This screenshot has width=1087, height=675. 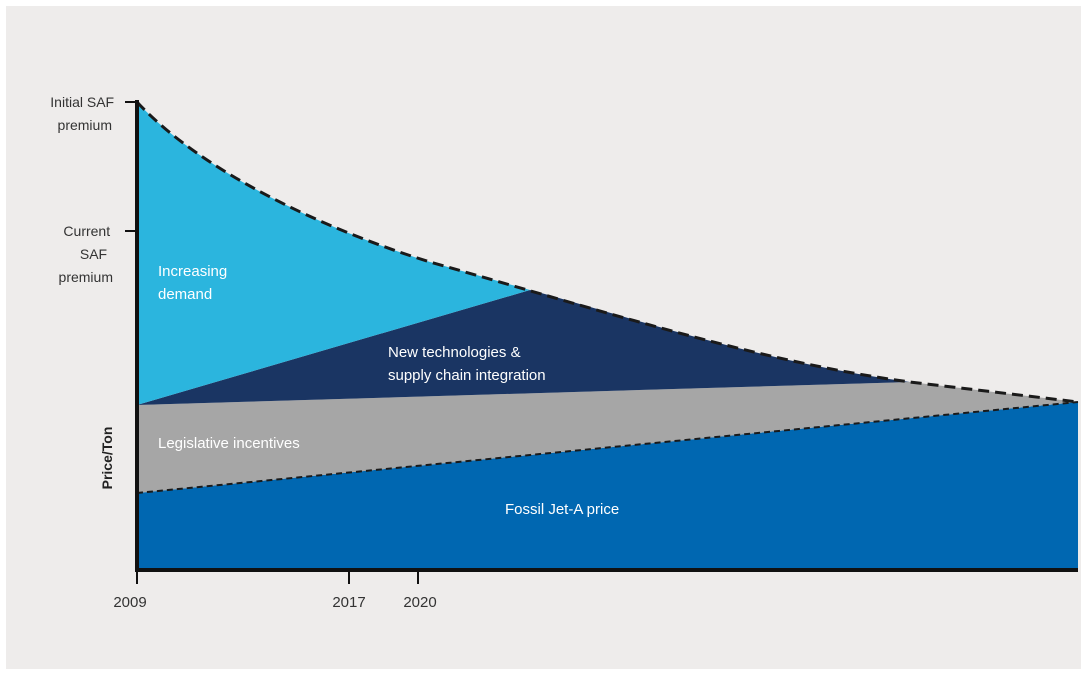 I want to click on x-tick-label-2009: 2009, so click(x=129, y=602).